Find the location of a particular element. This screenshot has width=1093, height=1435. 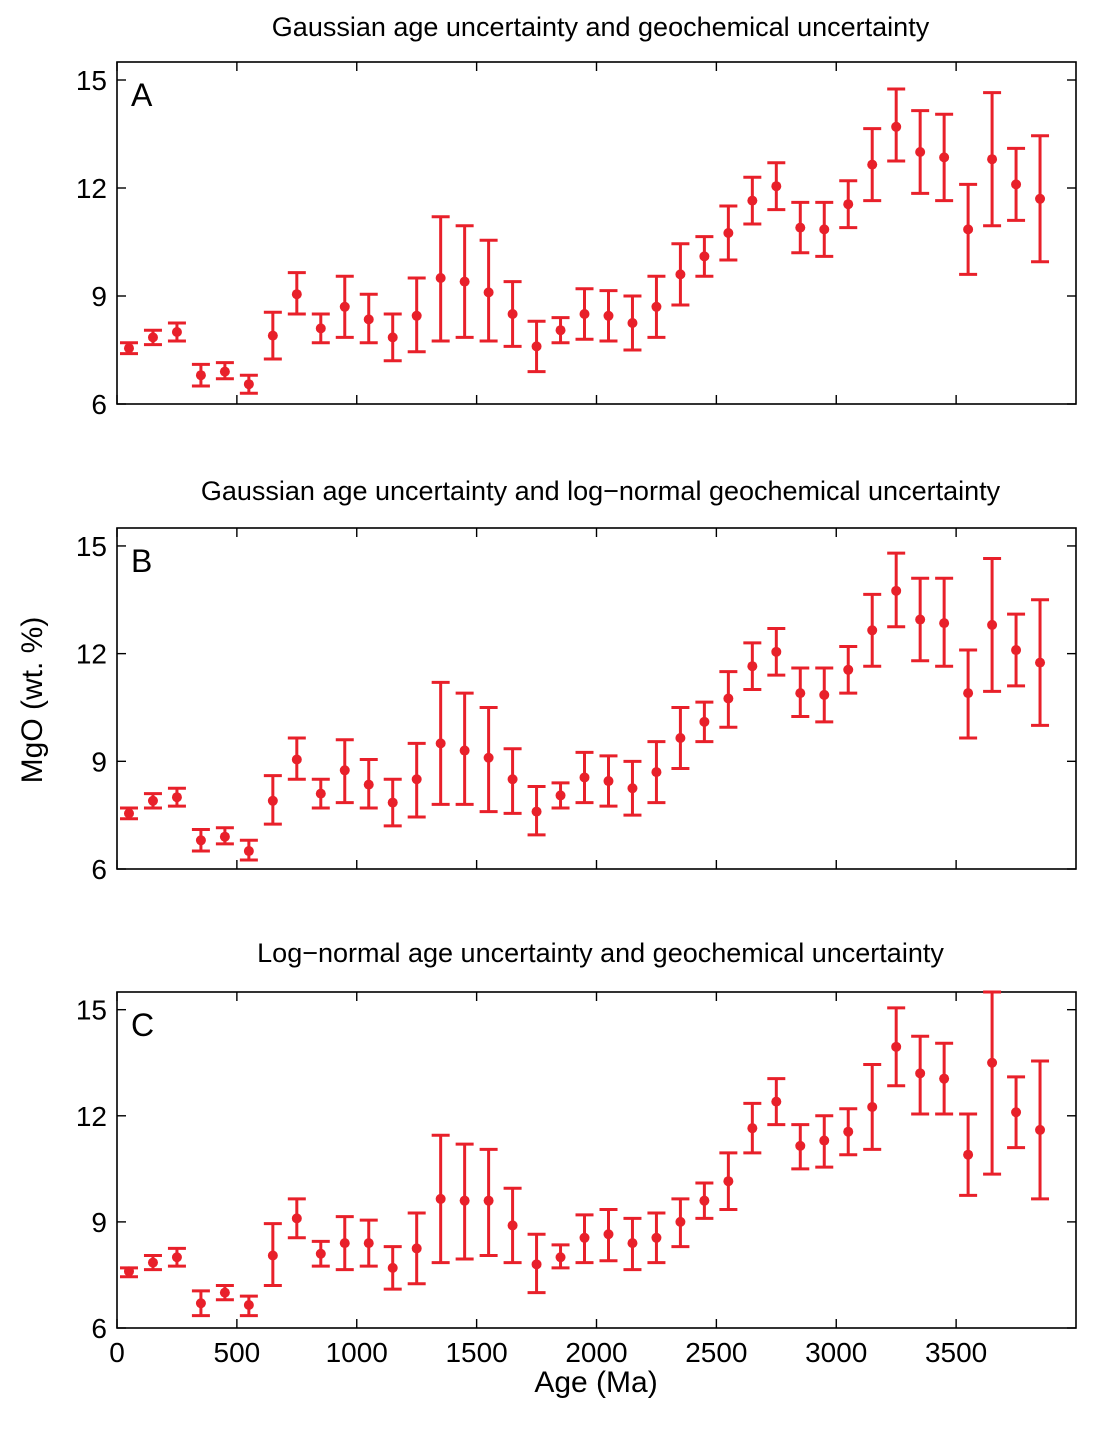

y-axis-label: MgO (wt. %) is located at coordinates (32, 700).